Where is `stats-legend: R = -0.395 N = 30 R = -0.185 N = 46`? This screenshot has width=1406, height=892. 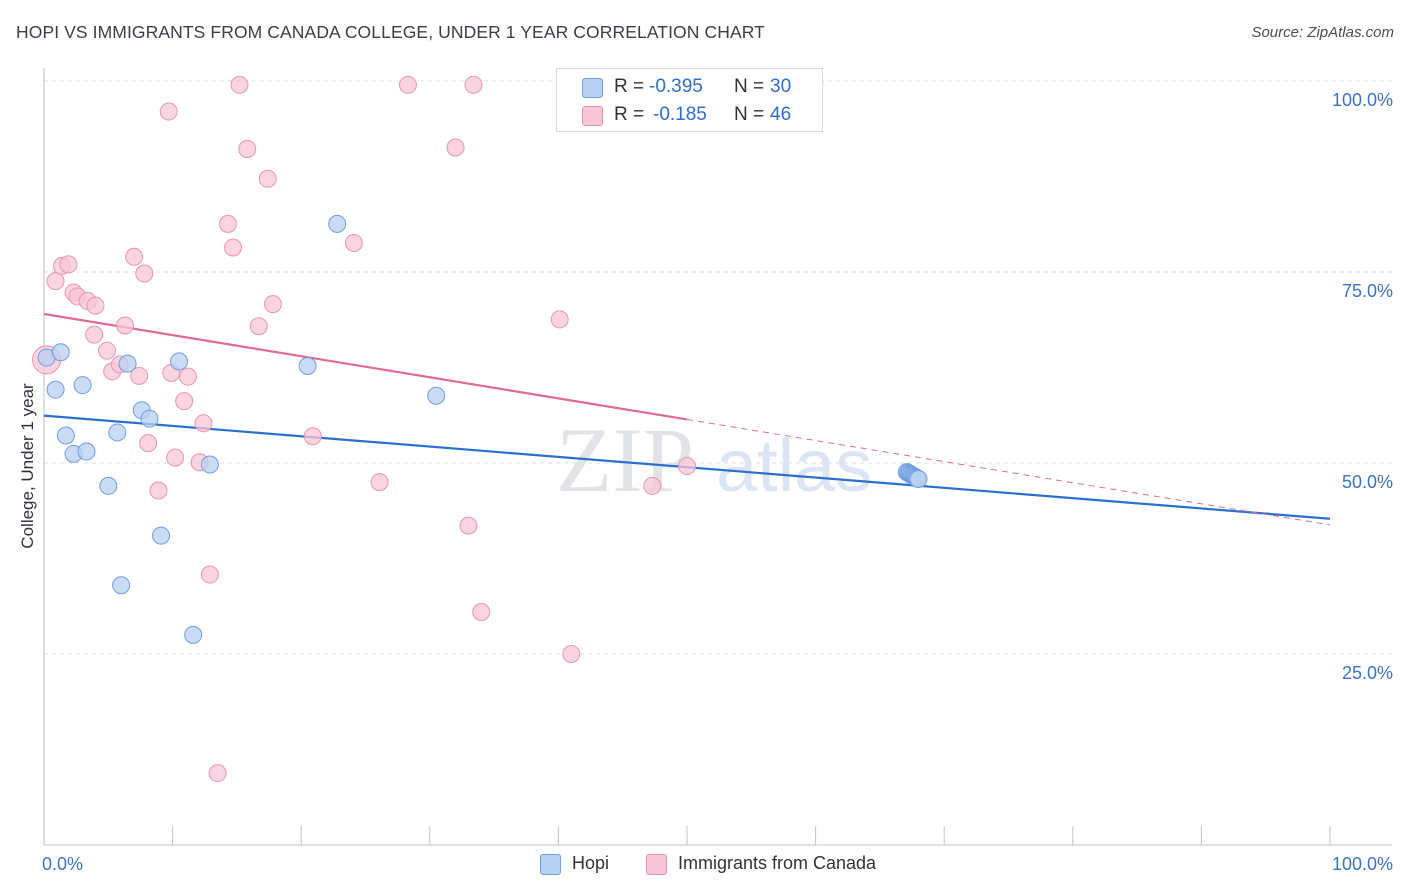 stats-legend: R = -0.395 N = 30 R = -0.185 N = 46 is located at coordinates (689, 100).